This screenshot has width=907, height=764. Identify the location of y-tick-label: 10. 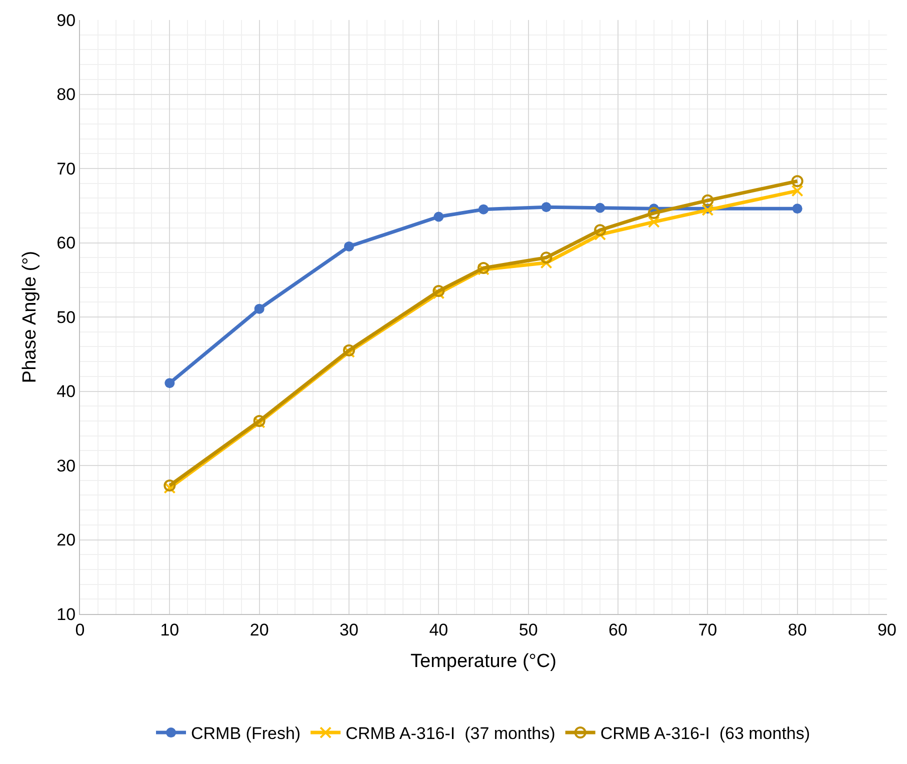
(66, 614).